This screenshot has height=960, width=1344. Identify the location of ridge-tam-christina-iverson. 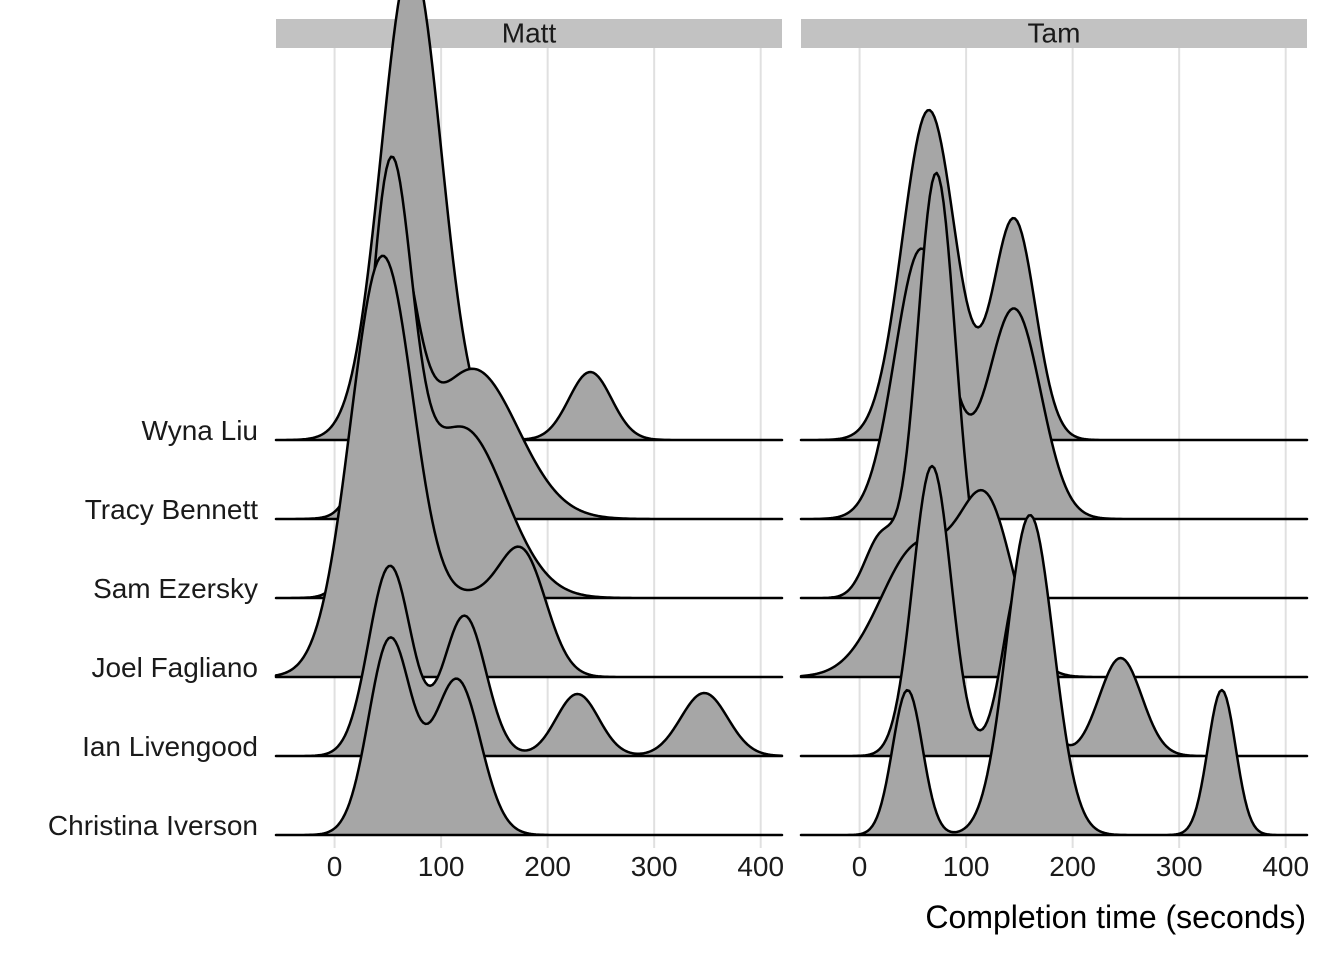
(1054, 675).